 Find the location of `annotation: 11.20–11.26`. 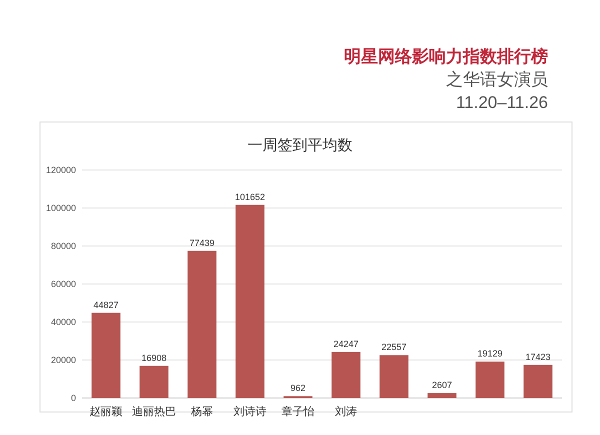

annotation: 11.20–11.26 is located at coordinates (502, 102).